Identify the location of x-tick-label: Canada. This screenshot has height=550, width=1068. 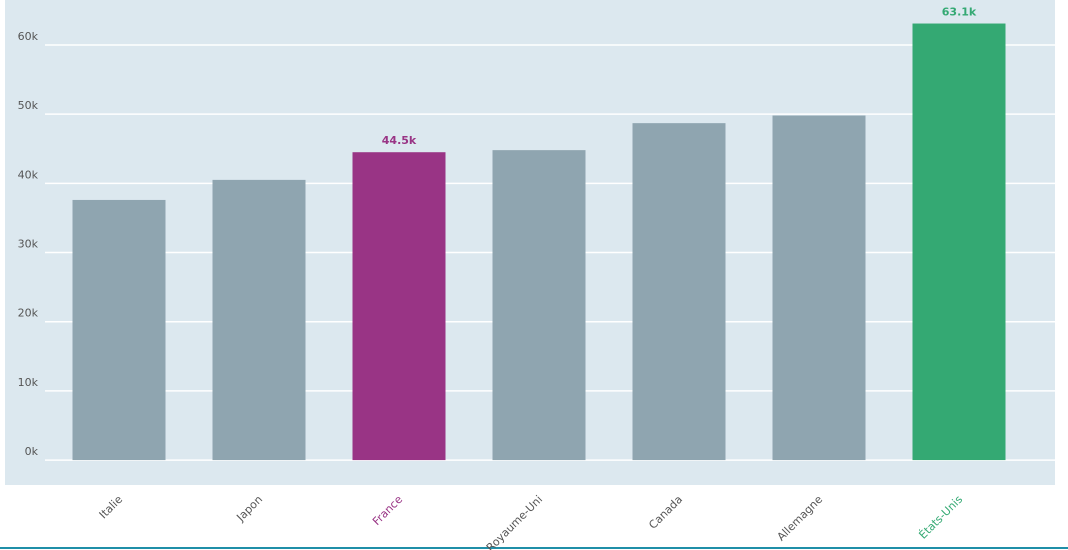
(665, 512).